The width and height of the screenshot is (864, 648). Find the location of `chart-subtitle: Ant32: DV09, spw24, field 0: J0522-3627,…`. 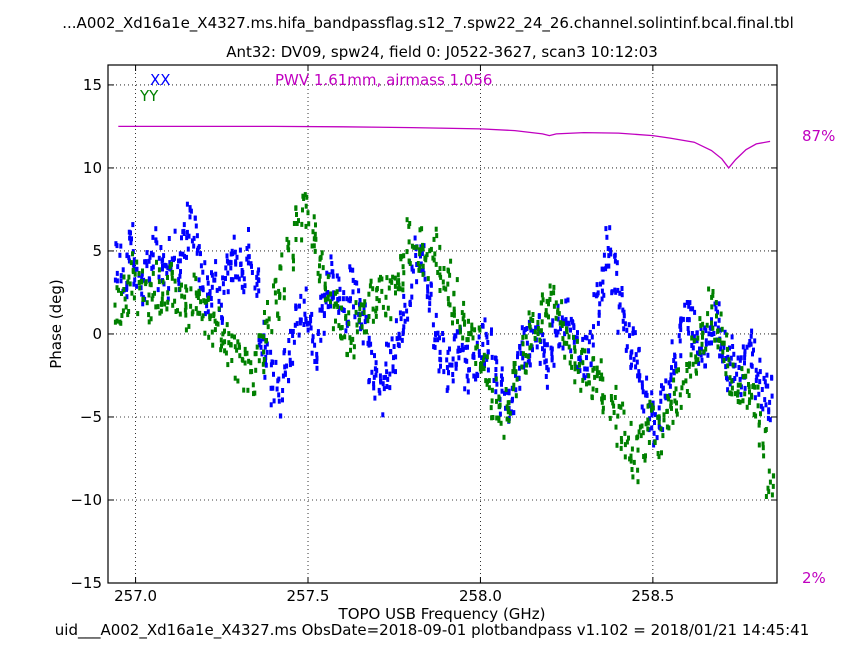

chart-subtitle: Ant32: DV09, spw24, field 0: J0522-3627,… is located at coordinates (442, 52).